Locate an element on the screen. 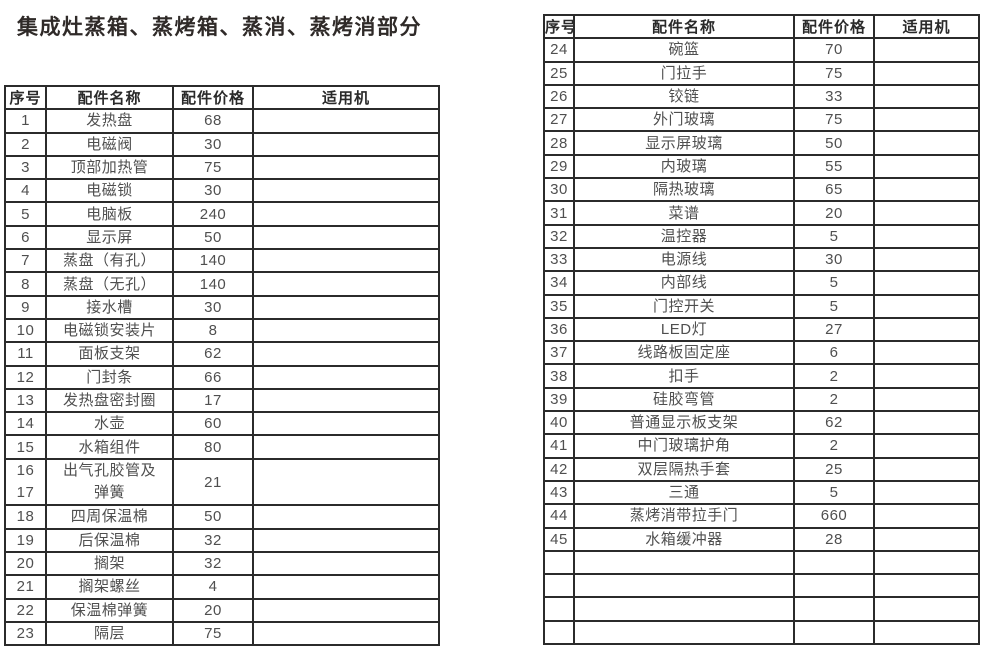 This screenshot has height=648, width=983. table-row: 4 电磁锁 30 is located at coordinates (222, 191).